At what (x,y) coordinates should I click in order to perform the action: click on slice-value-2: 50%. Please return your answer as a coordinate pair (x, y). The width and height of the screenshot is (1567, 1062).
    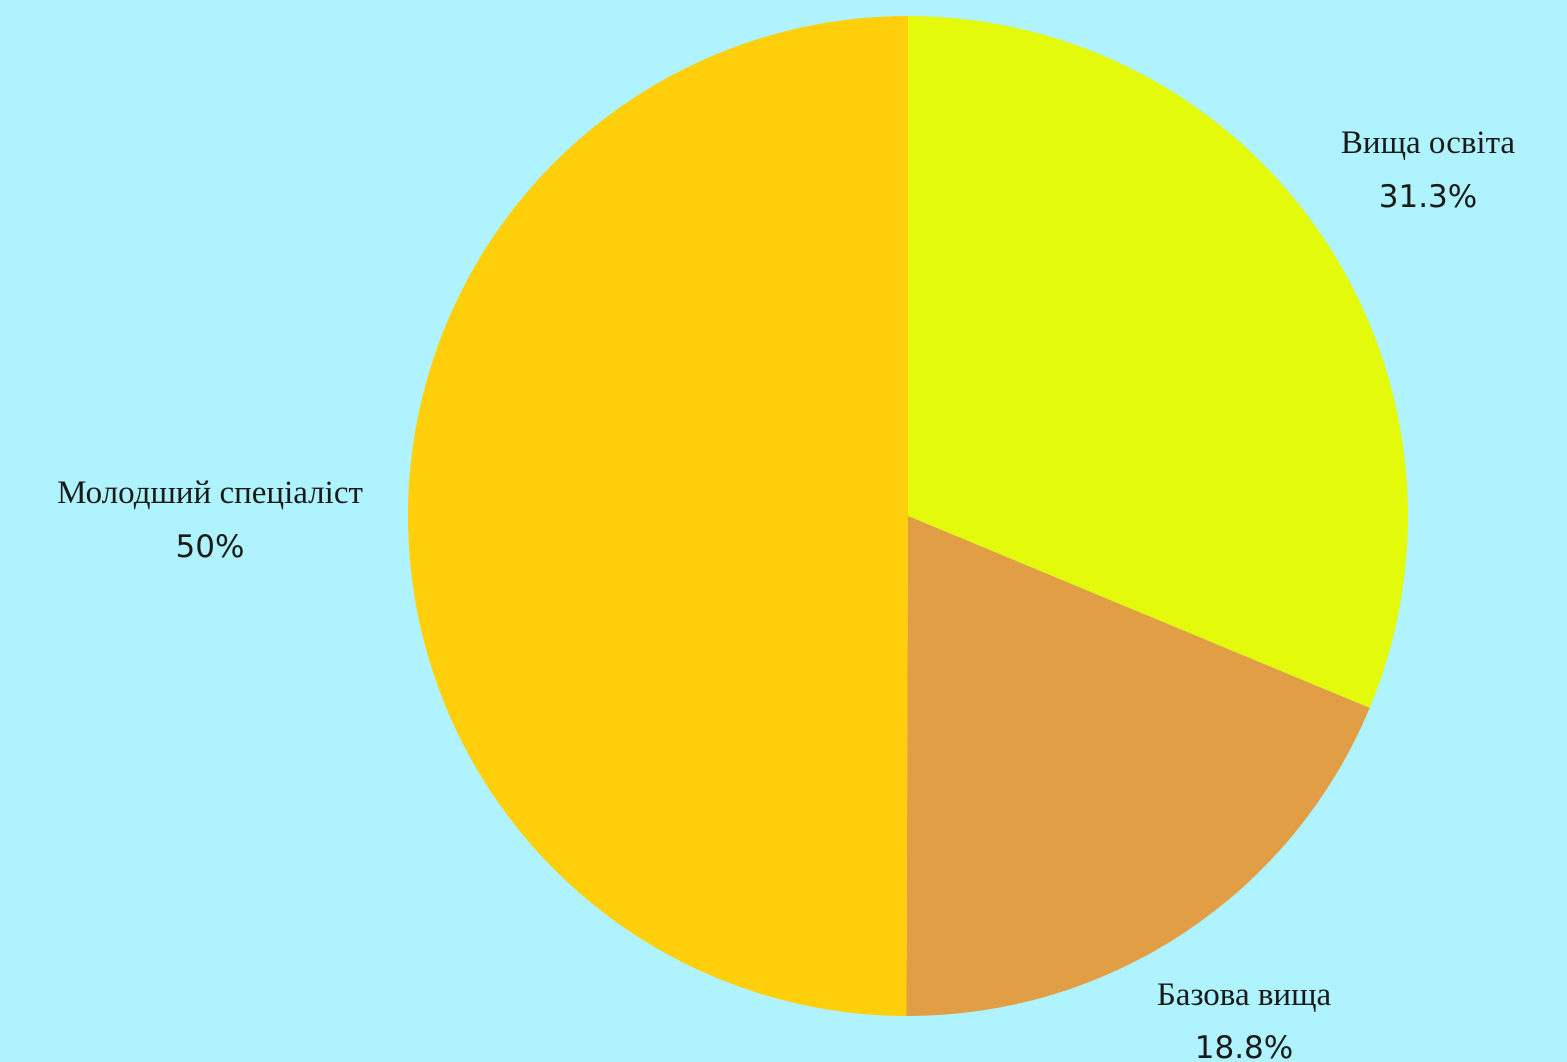
    Looking at the image, I should click on (210, 547).